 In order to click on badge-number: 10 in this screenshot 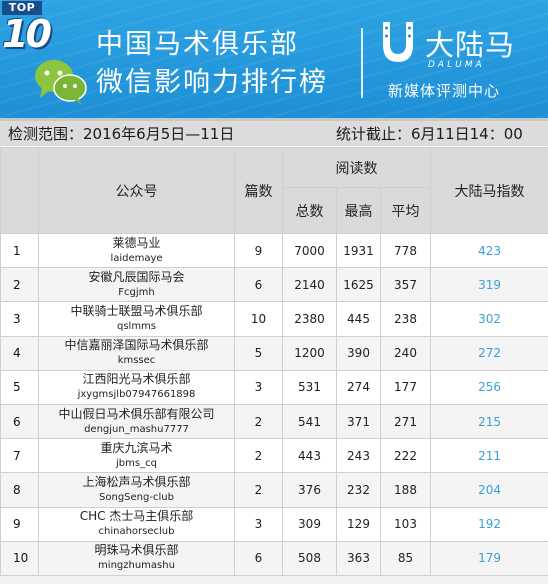, I will do `click(27, 34)`.